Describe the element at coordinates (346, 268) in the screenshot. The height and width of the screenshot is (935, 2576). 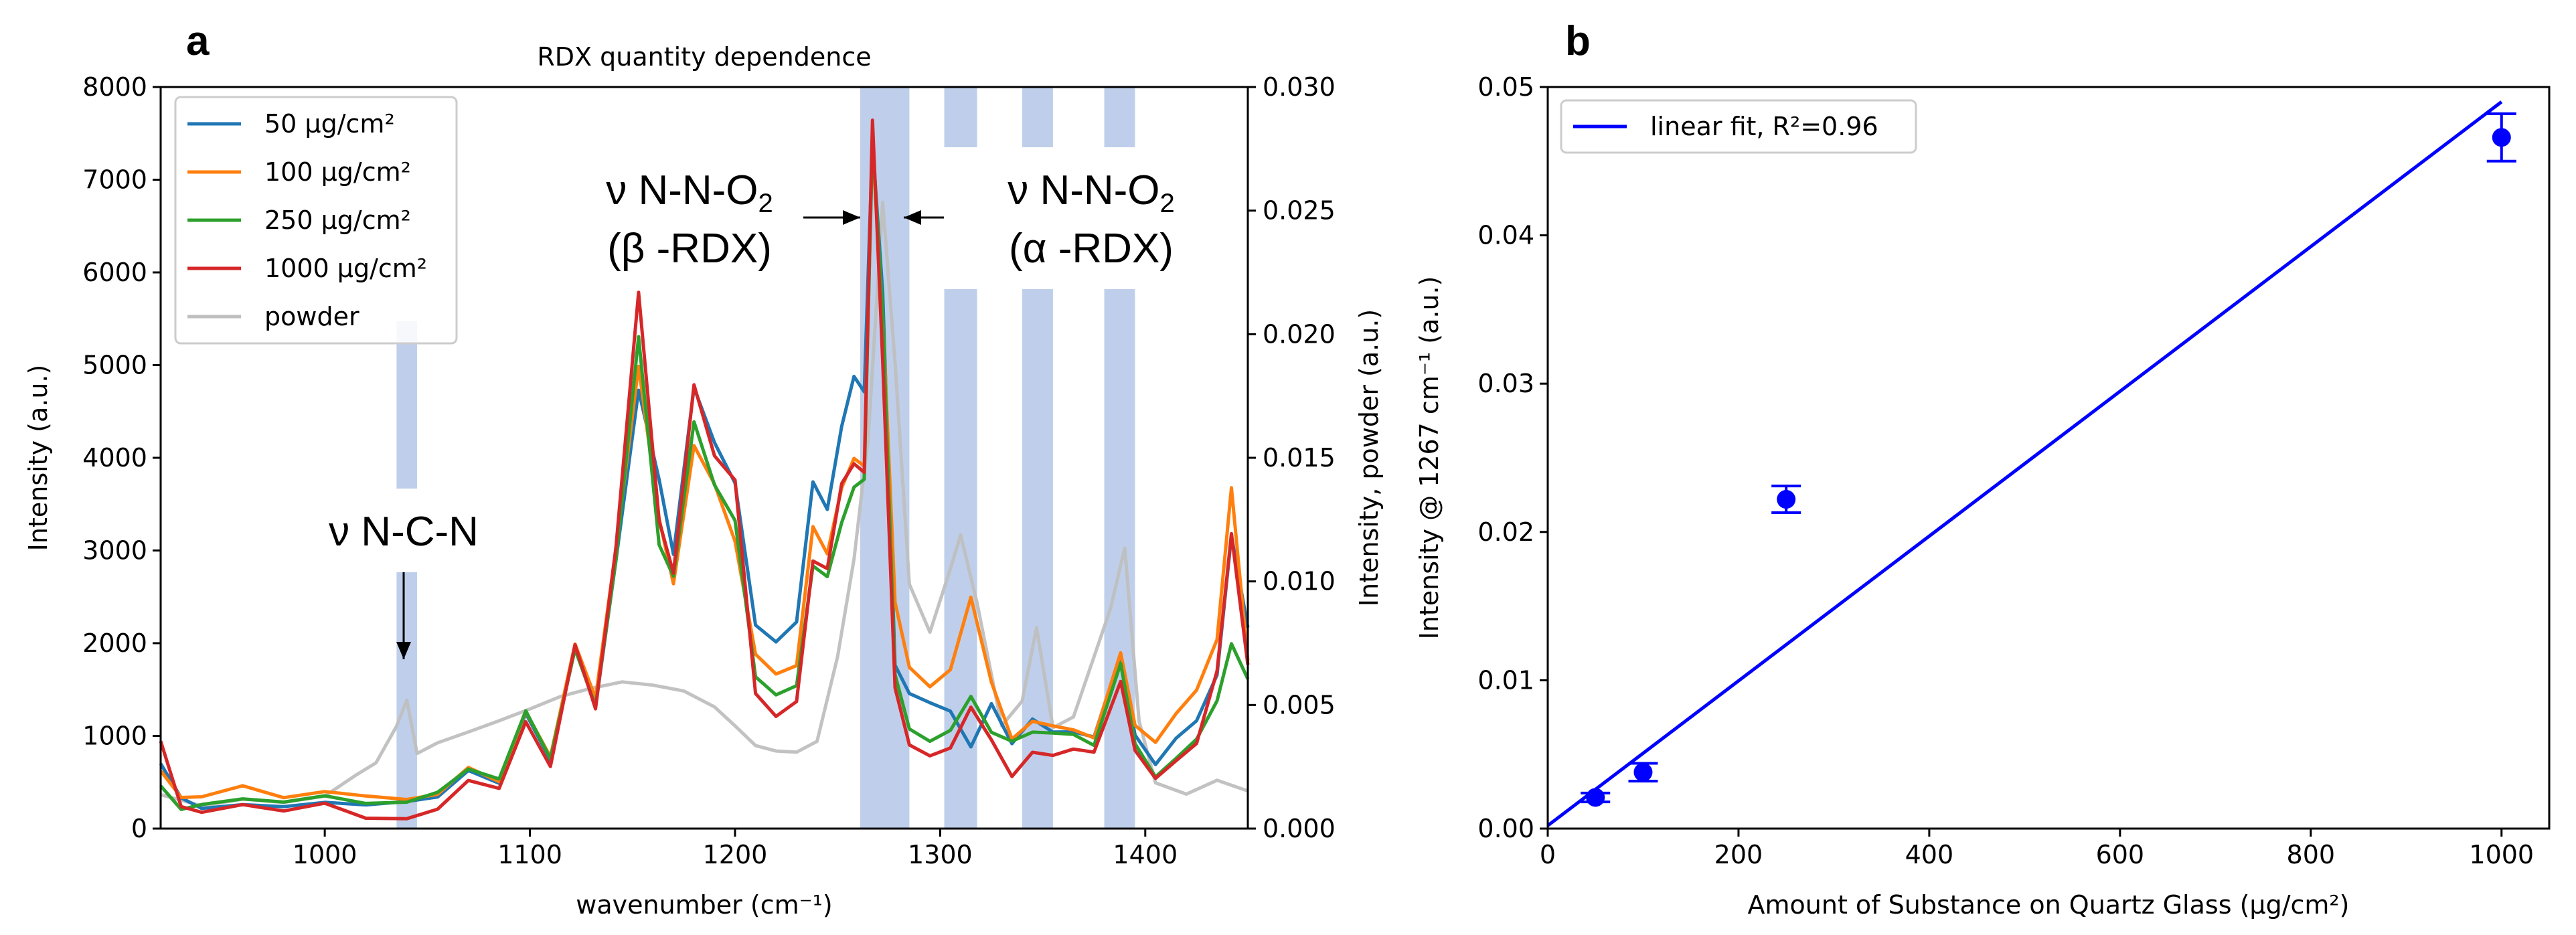
I see `legend-label: 1000 μg/cm²` at that location.